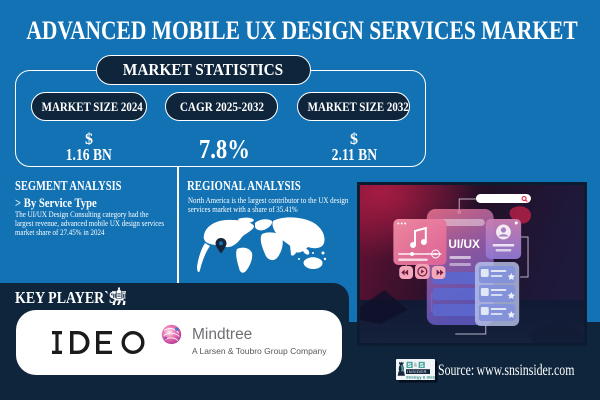 The image size is (600, 400). What do you see at coordinates (463, 244) in the screenshot?
I see `svg-text: UI/UX` at bounding box center [463, 244].